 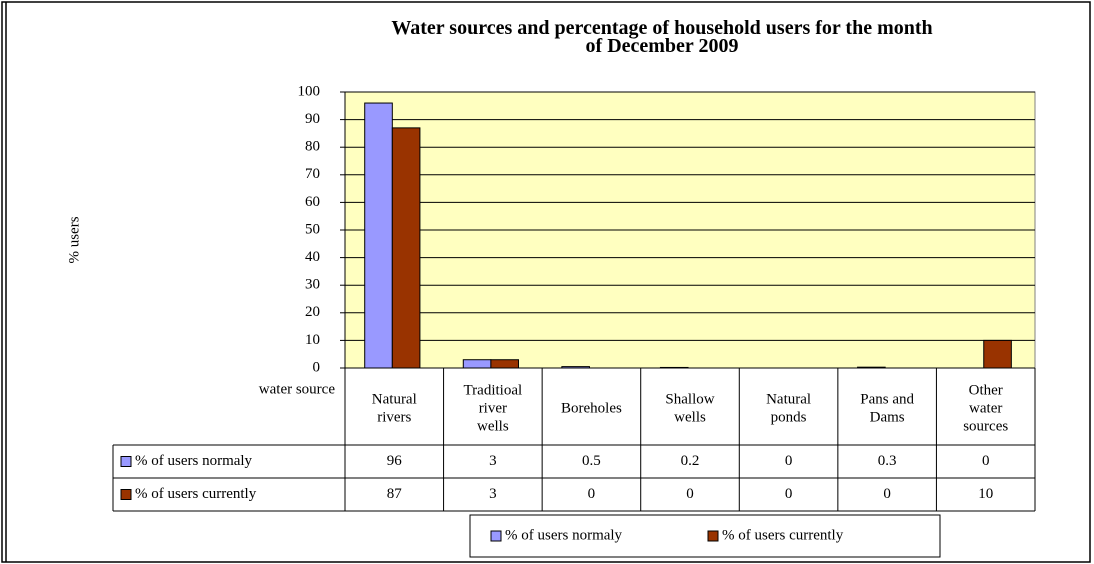 I want to click on y-tick-label: 10, so click(x=312, y=340).